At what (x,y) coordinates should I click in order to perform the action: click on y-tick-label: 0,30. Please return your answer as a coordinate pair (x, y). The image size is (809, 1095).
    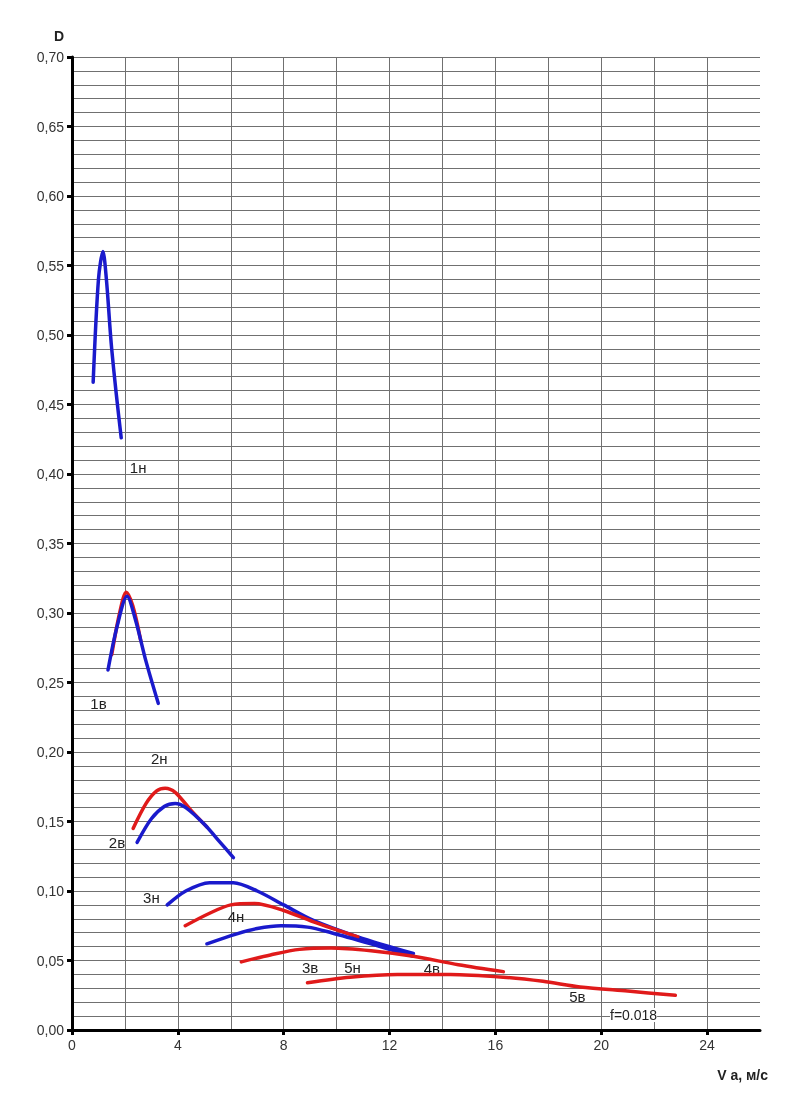
    Looking at the image, I should click on (50, 613).